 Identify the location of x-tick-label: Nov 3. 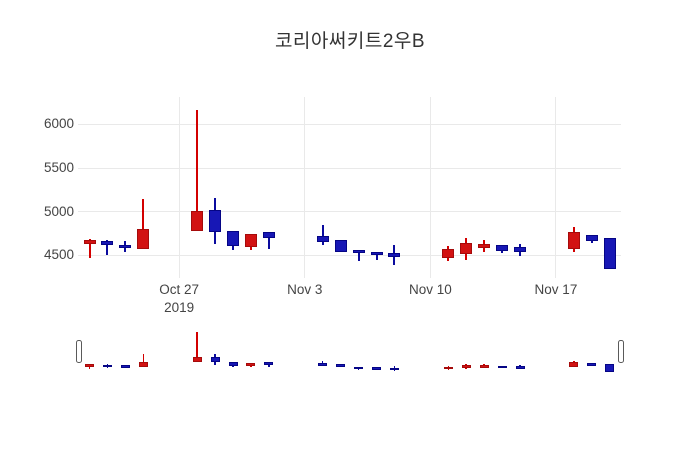
(305, 289).